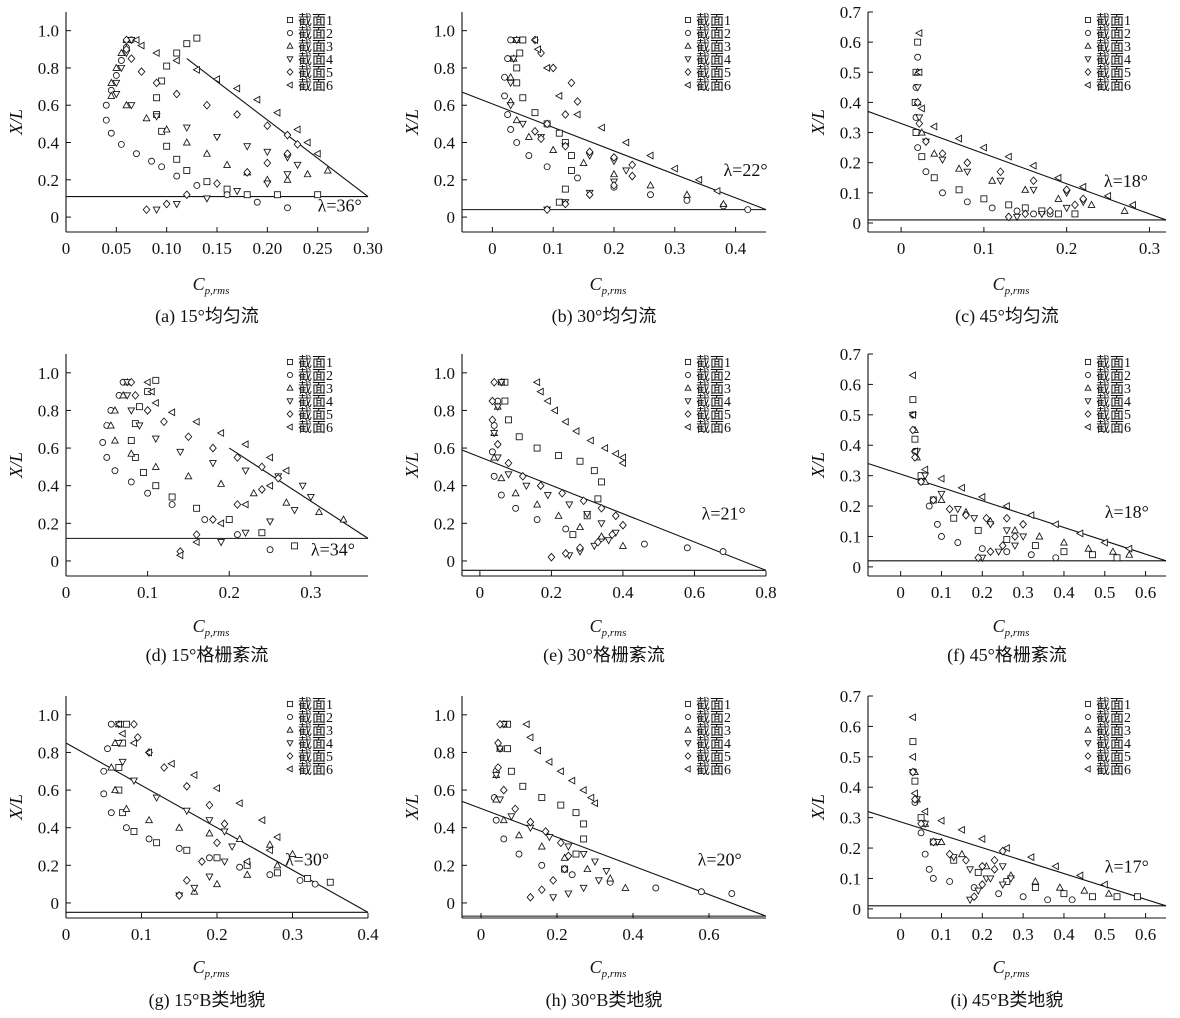 The width and height of the screenshot is (1180, 1018). Describe the element at coordinates (1007, 316) in the screenshot. I see `panel-caption: (c) 45°均匀流` at that location.